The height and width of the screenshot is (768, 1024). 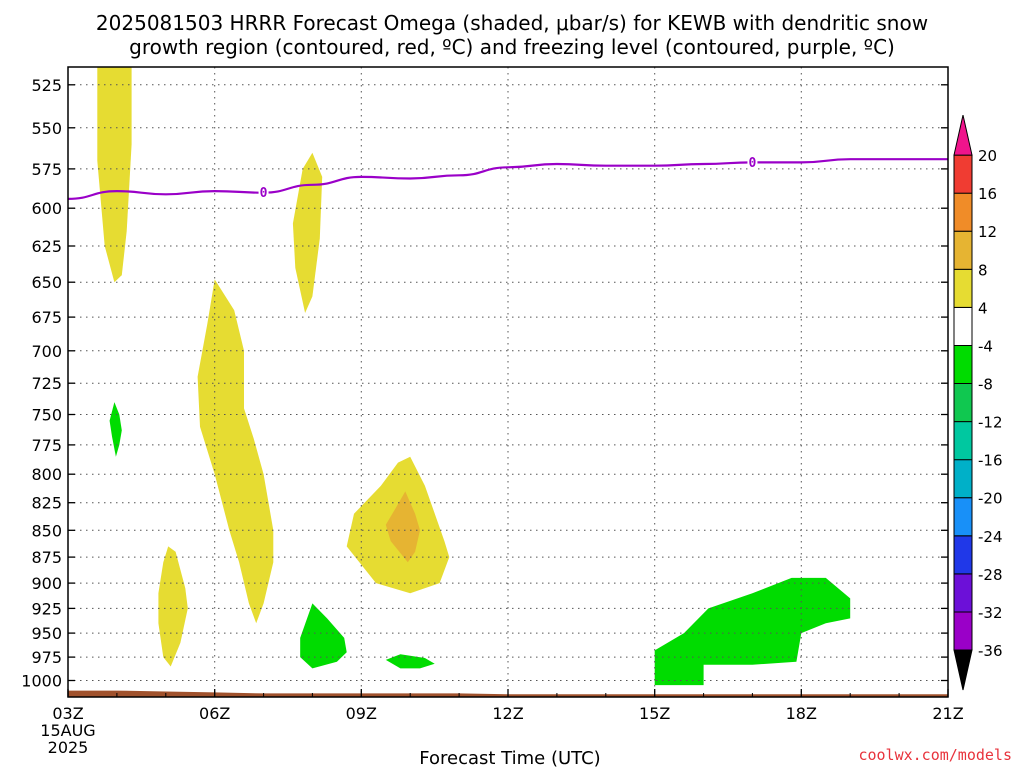 What do you see at coordinates (990, 499) in the screenshot?
I see `colorbar-label-4: -20` at bounding box center [990, 499].